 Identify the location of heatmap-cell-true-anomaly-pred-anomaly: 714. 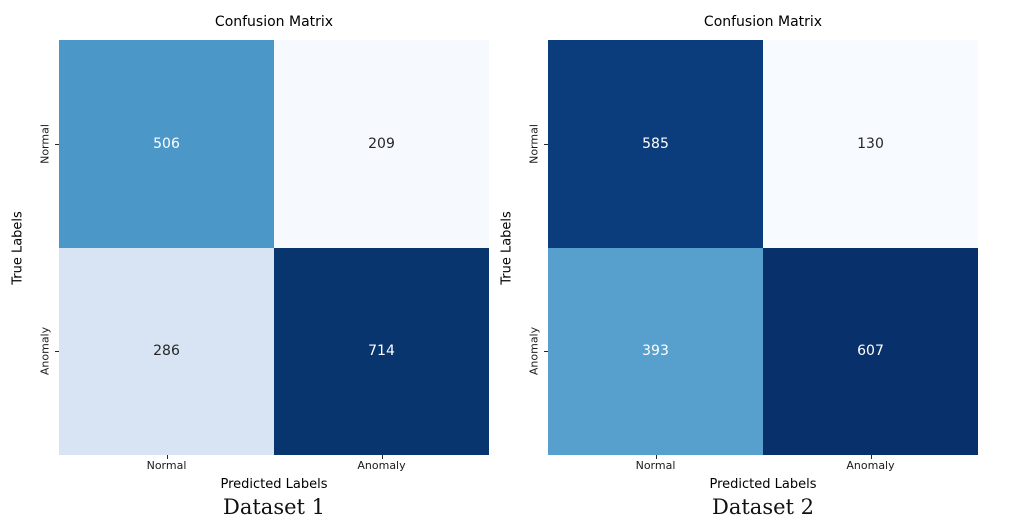
(381, 351).